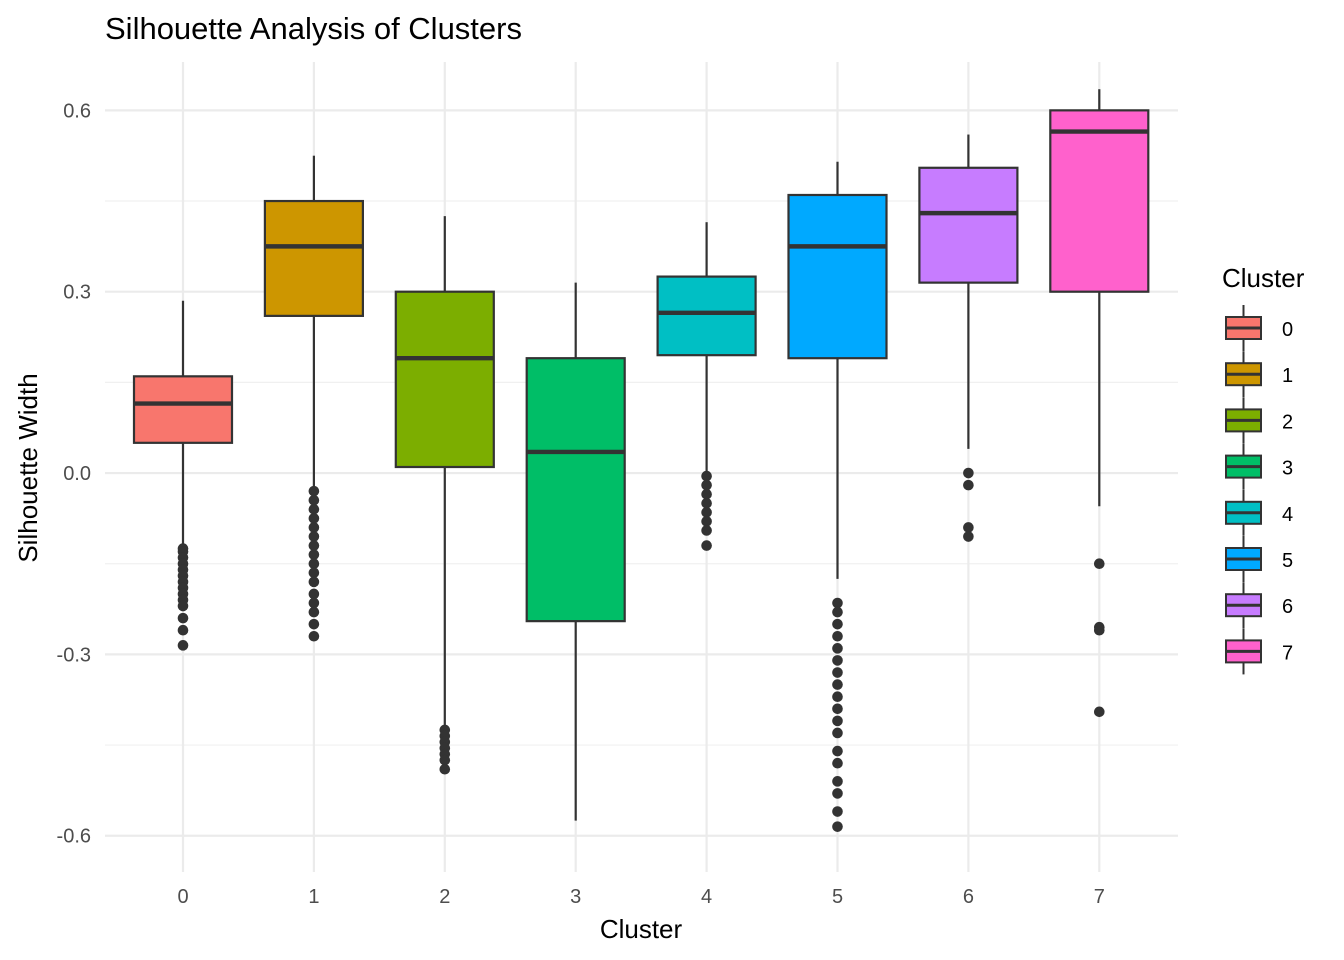 Image resolution: width=1344 pixels, height=960 pixels. What do you see at coordinates (1287, 376) in the screenshot?
I see `legend-label: 1` at bounding box center [1287, 376].